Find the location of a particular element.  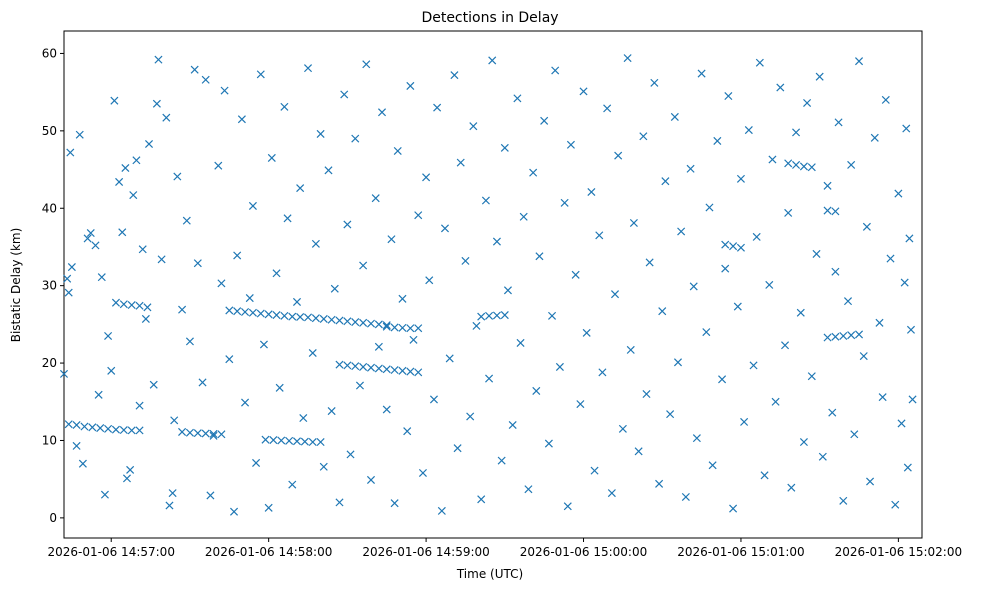

y-axis-label: Bistatic Delay (km) is located at coordinates (16, 285).